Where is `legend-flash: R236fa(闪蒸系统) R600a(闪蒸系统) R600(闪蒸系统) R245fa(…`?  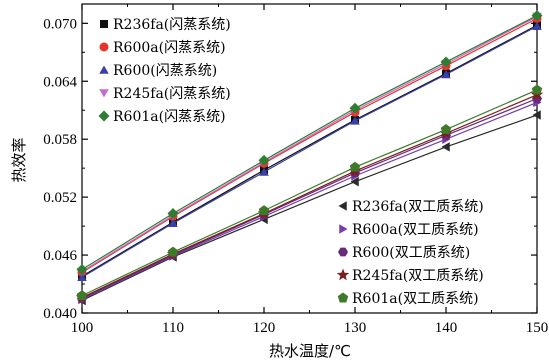 legend-flash: R236fa(闪蒸系统) R600a(闪蒸系统) R600(闪蒸系统) R245fa(… is located at coordinates (164, 71).